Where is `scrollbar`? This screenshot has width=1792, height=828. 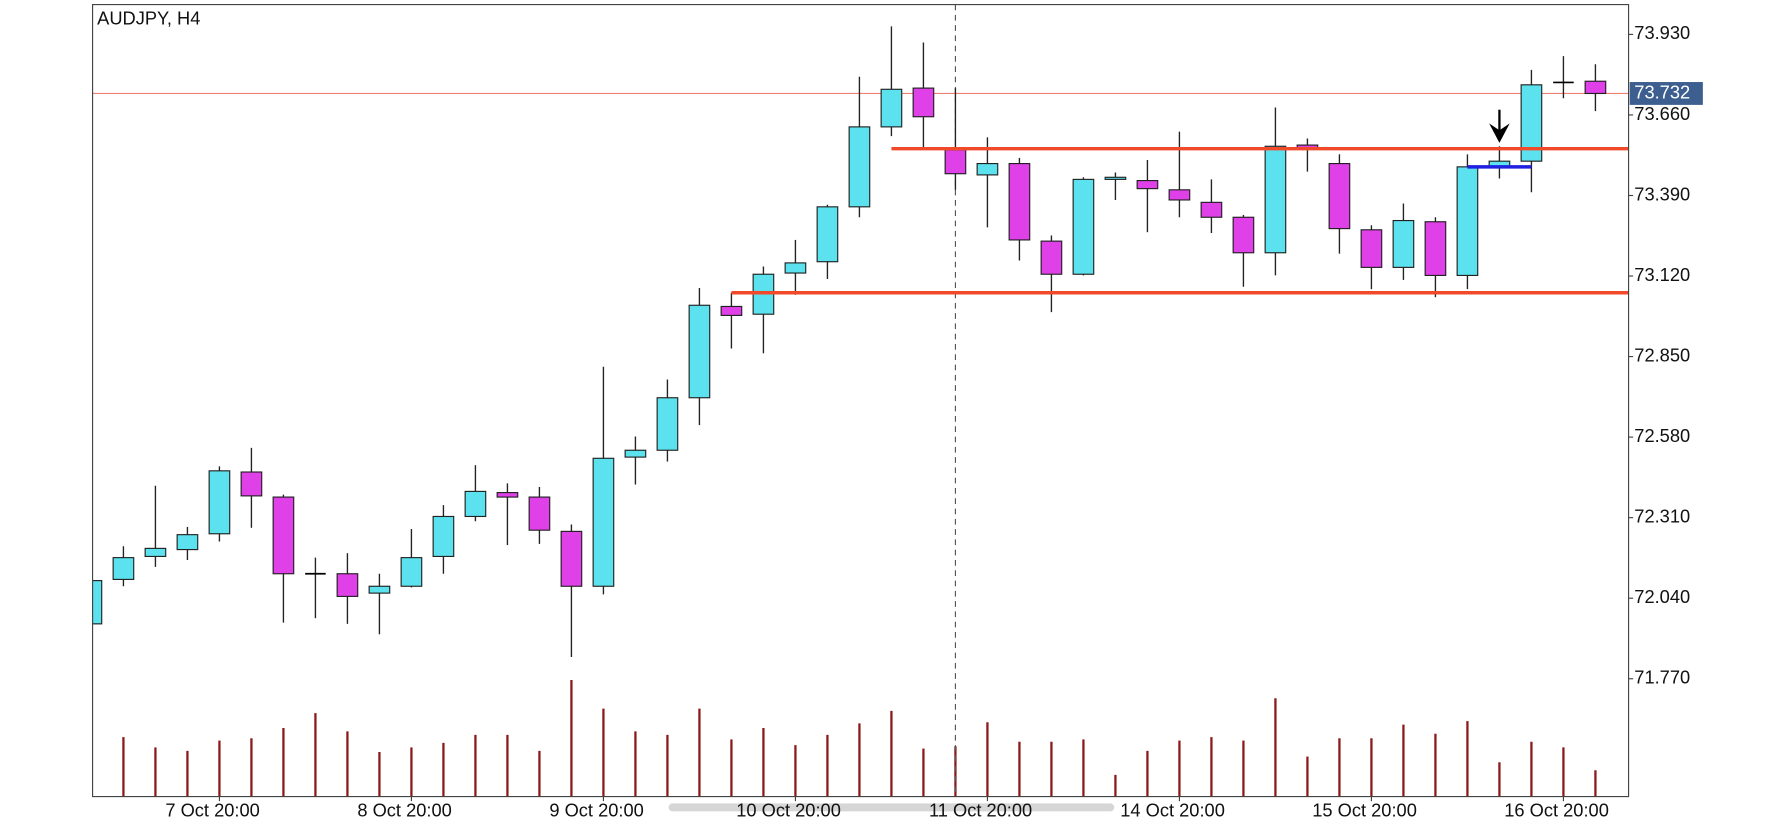 scrollbar is located at coordinates (891, 807).